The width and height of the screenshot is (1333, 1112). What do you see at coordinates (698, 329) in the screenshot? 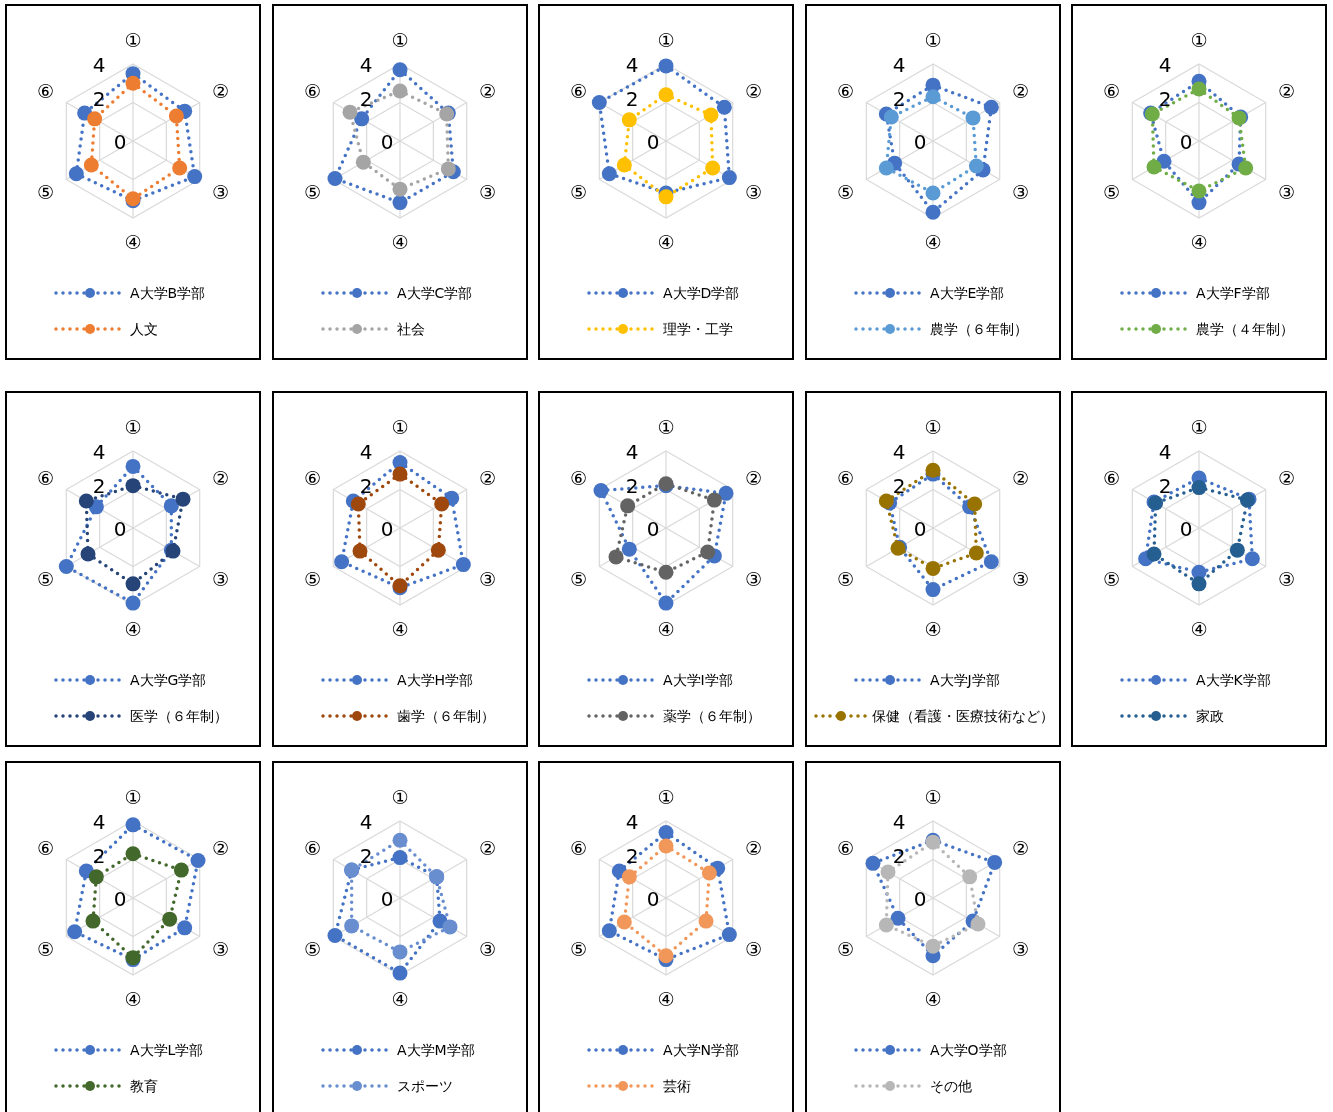
I see `legend-label: 理学・工学` at bounding box center [698, 329].